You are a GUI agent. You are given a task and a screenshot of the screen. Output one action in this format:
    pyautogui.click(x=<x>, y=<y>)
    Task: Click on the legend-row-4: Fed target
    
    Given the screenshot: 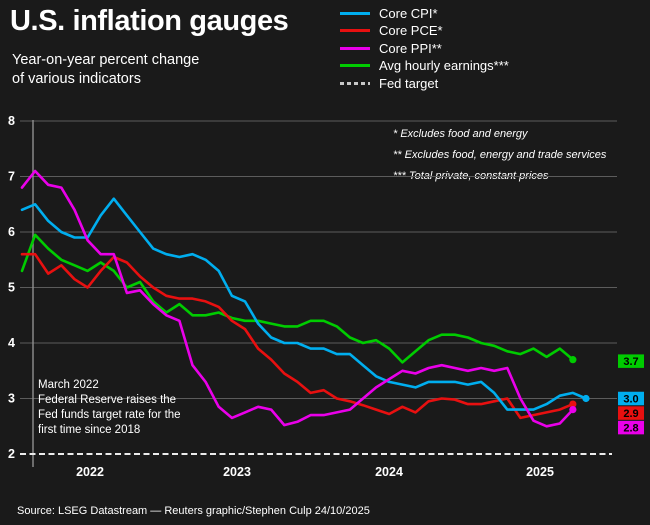 What is the action you would take?
    pyautogui.click(x=424, y=83)
    